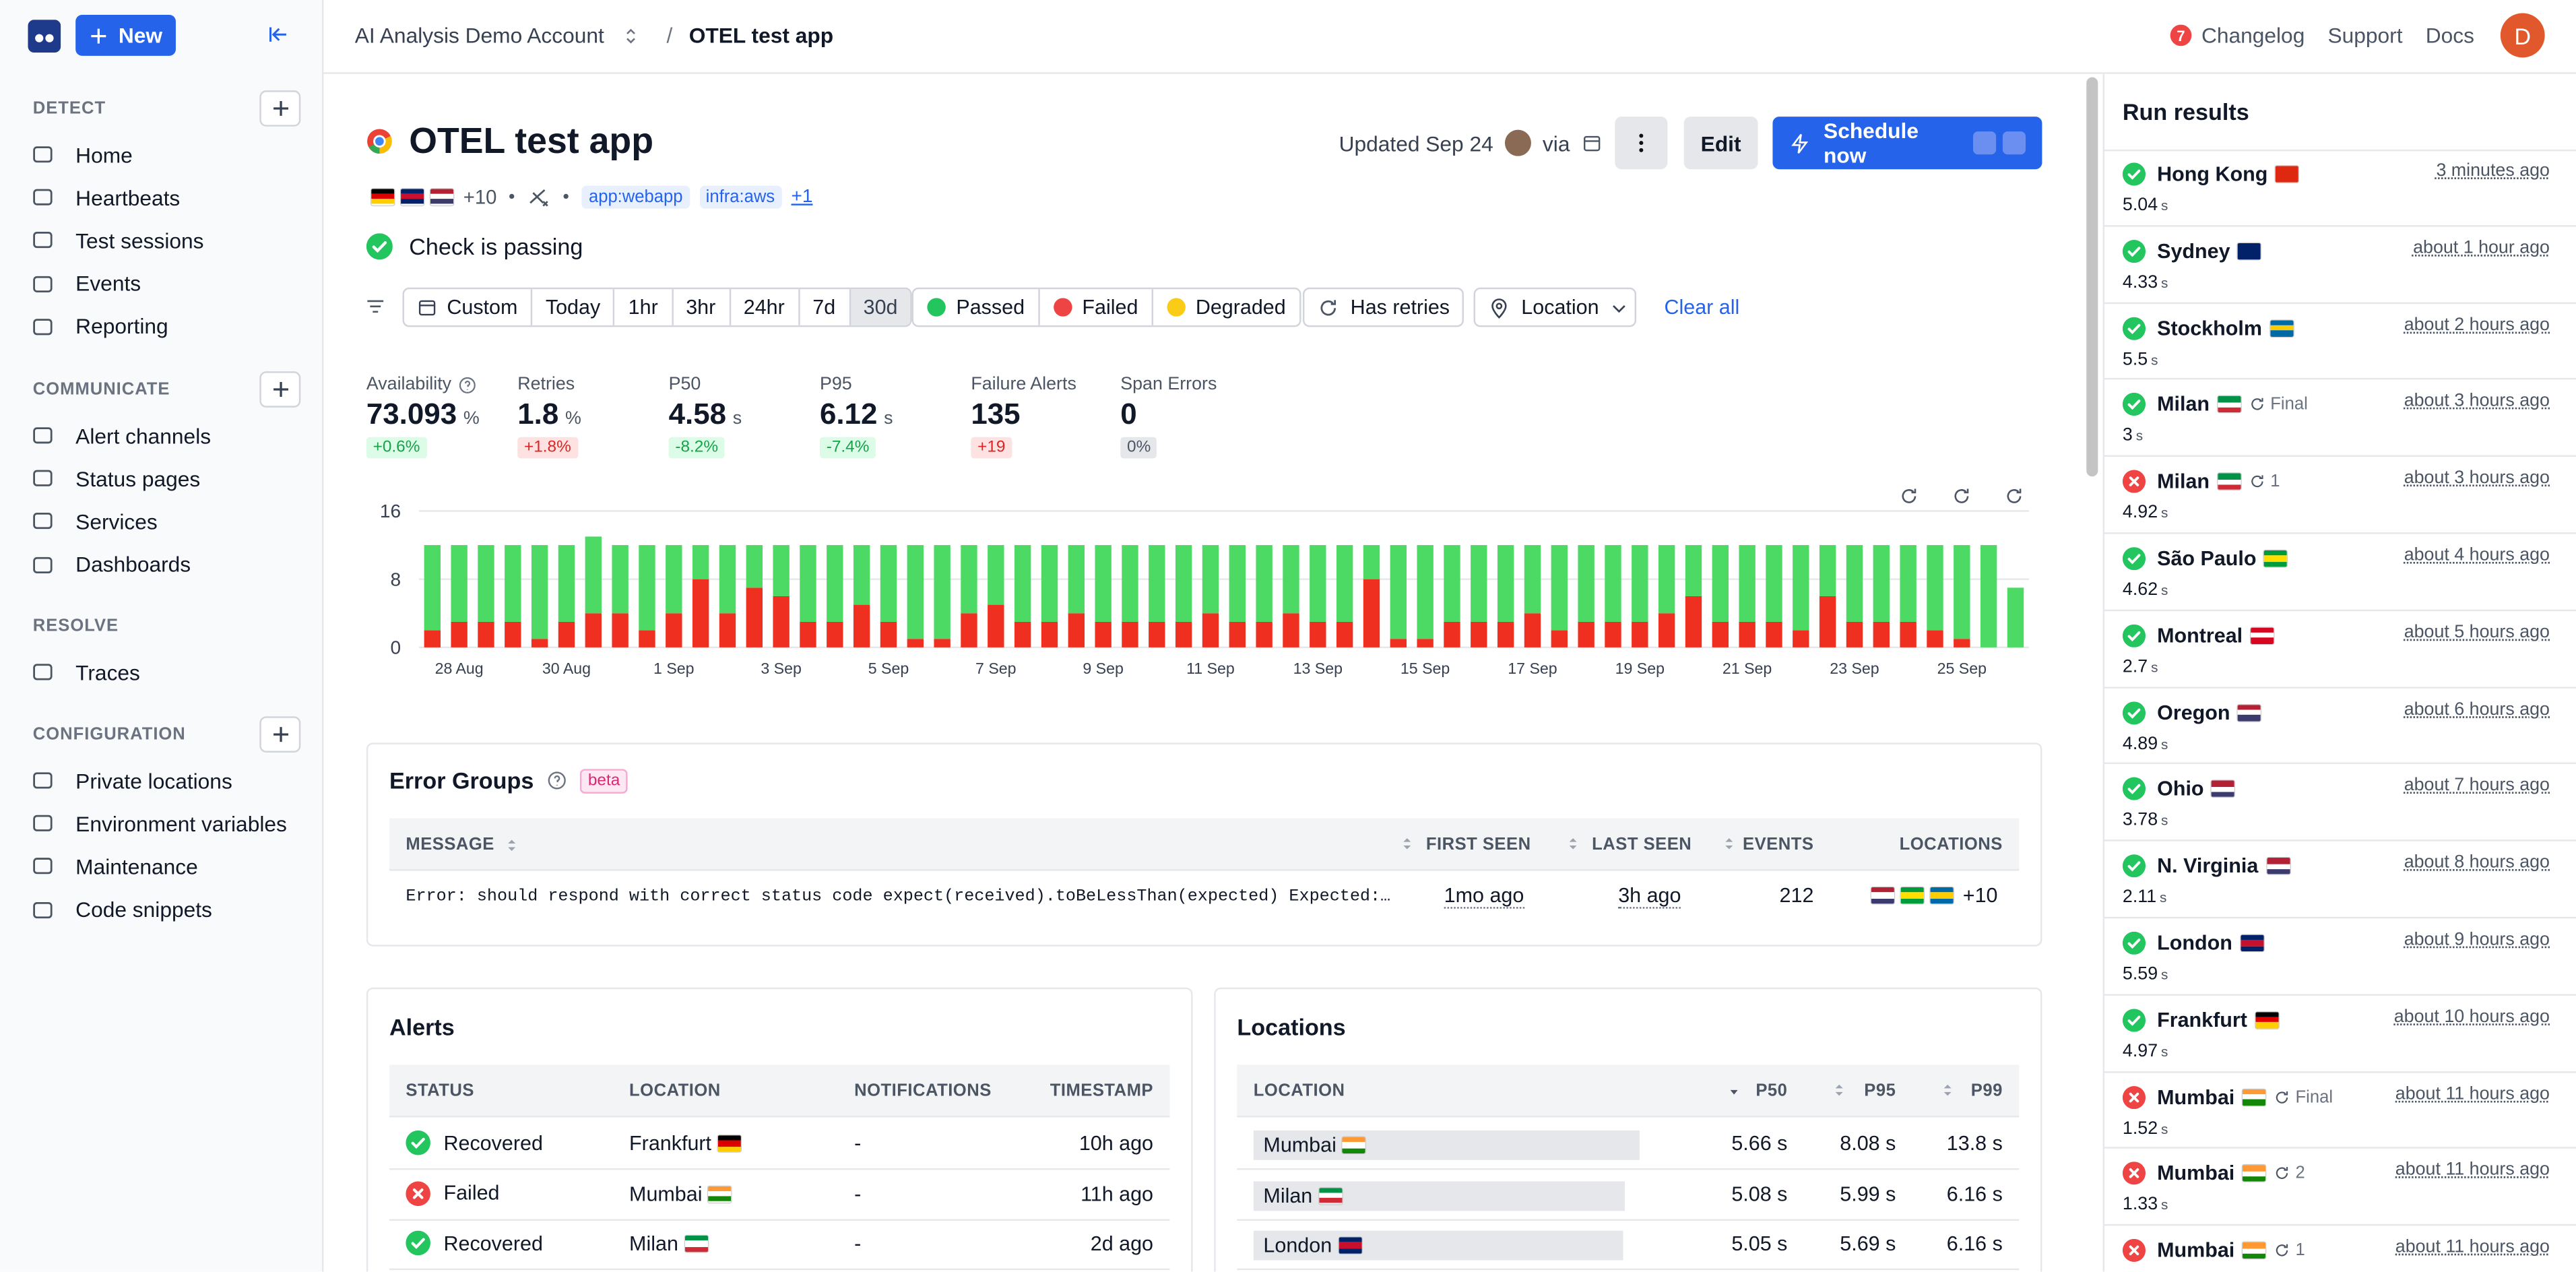 Image resolution: width=2576 pixels, height=1272 pixels. Describe the element at coordinates (85, 672) in the screenshot. I see `nav-item: Traces` at that location.